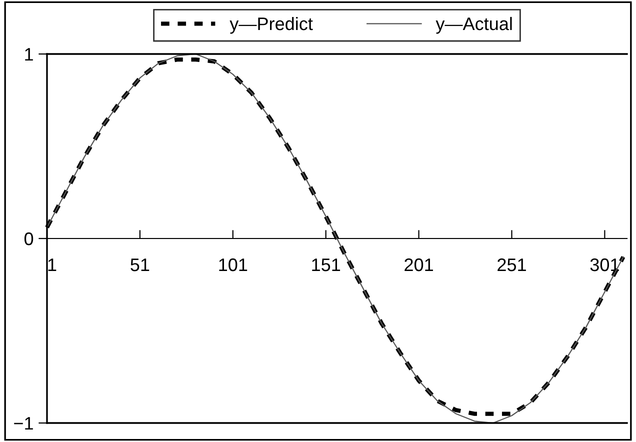  What do you see at coordinates (418, 265) in the screenshot?
I see `x-tick-label: 201` at bounding box center [418, 265].